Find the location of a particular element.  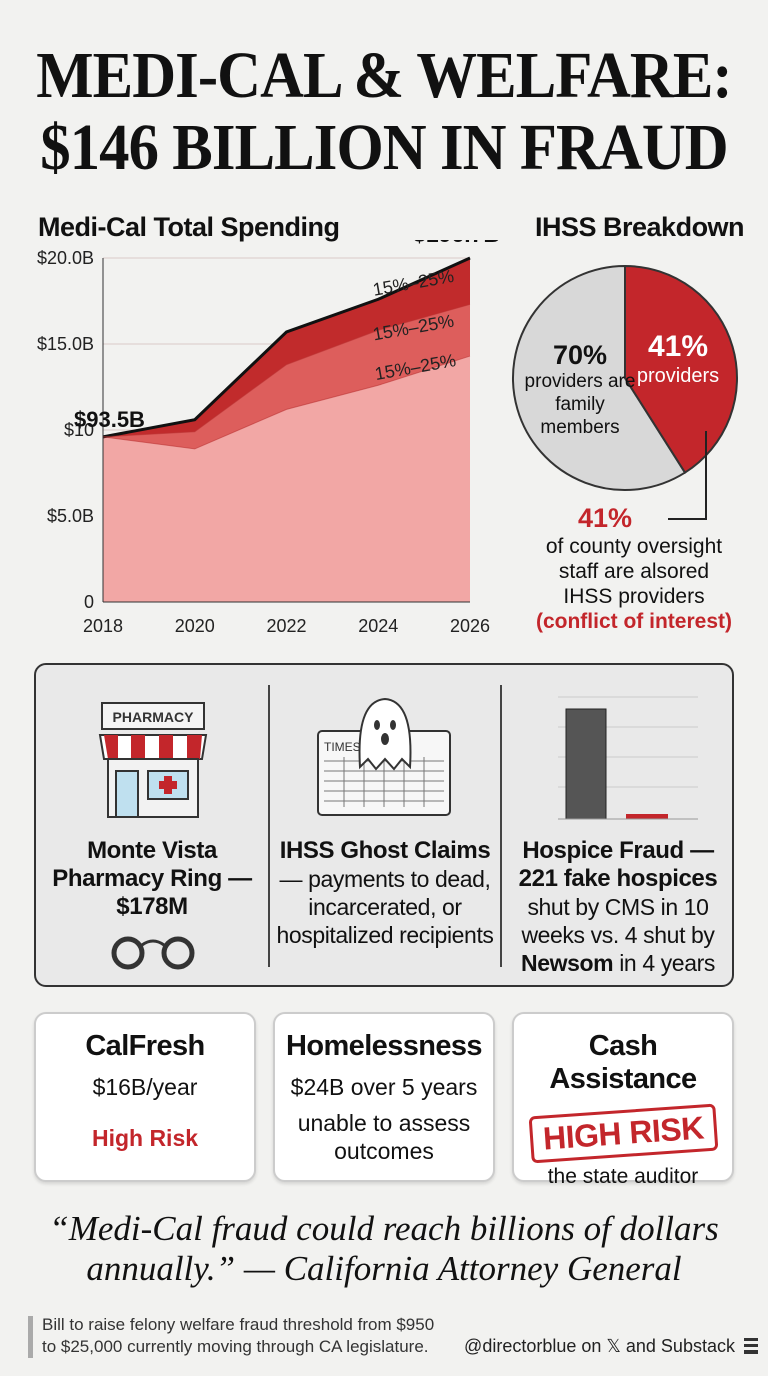

y-tick-label: $20.0B is located at coordinates (65, 258).